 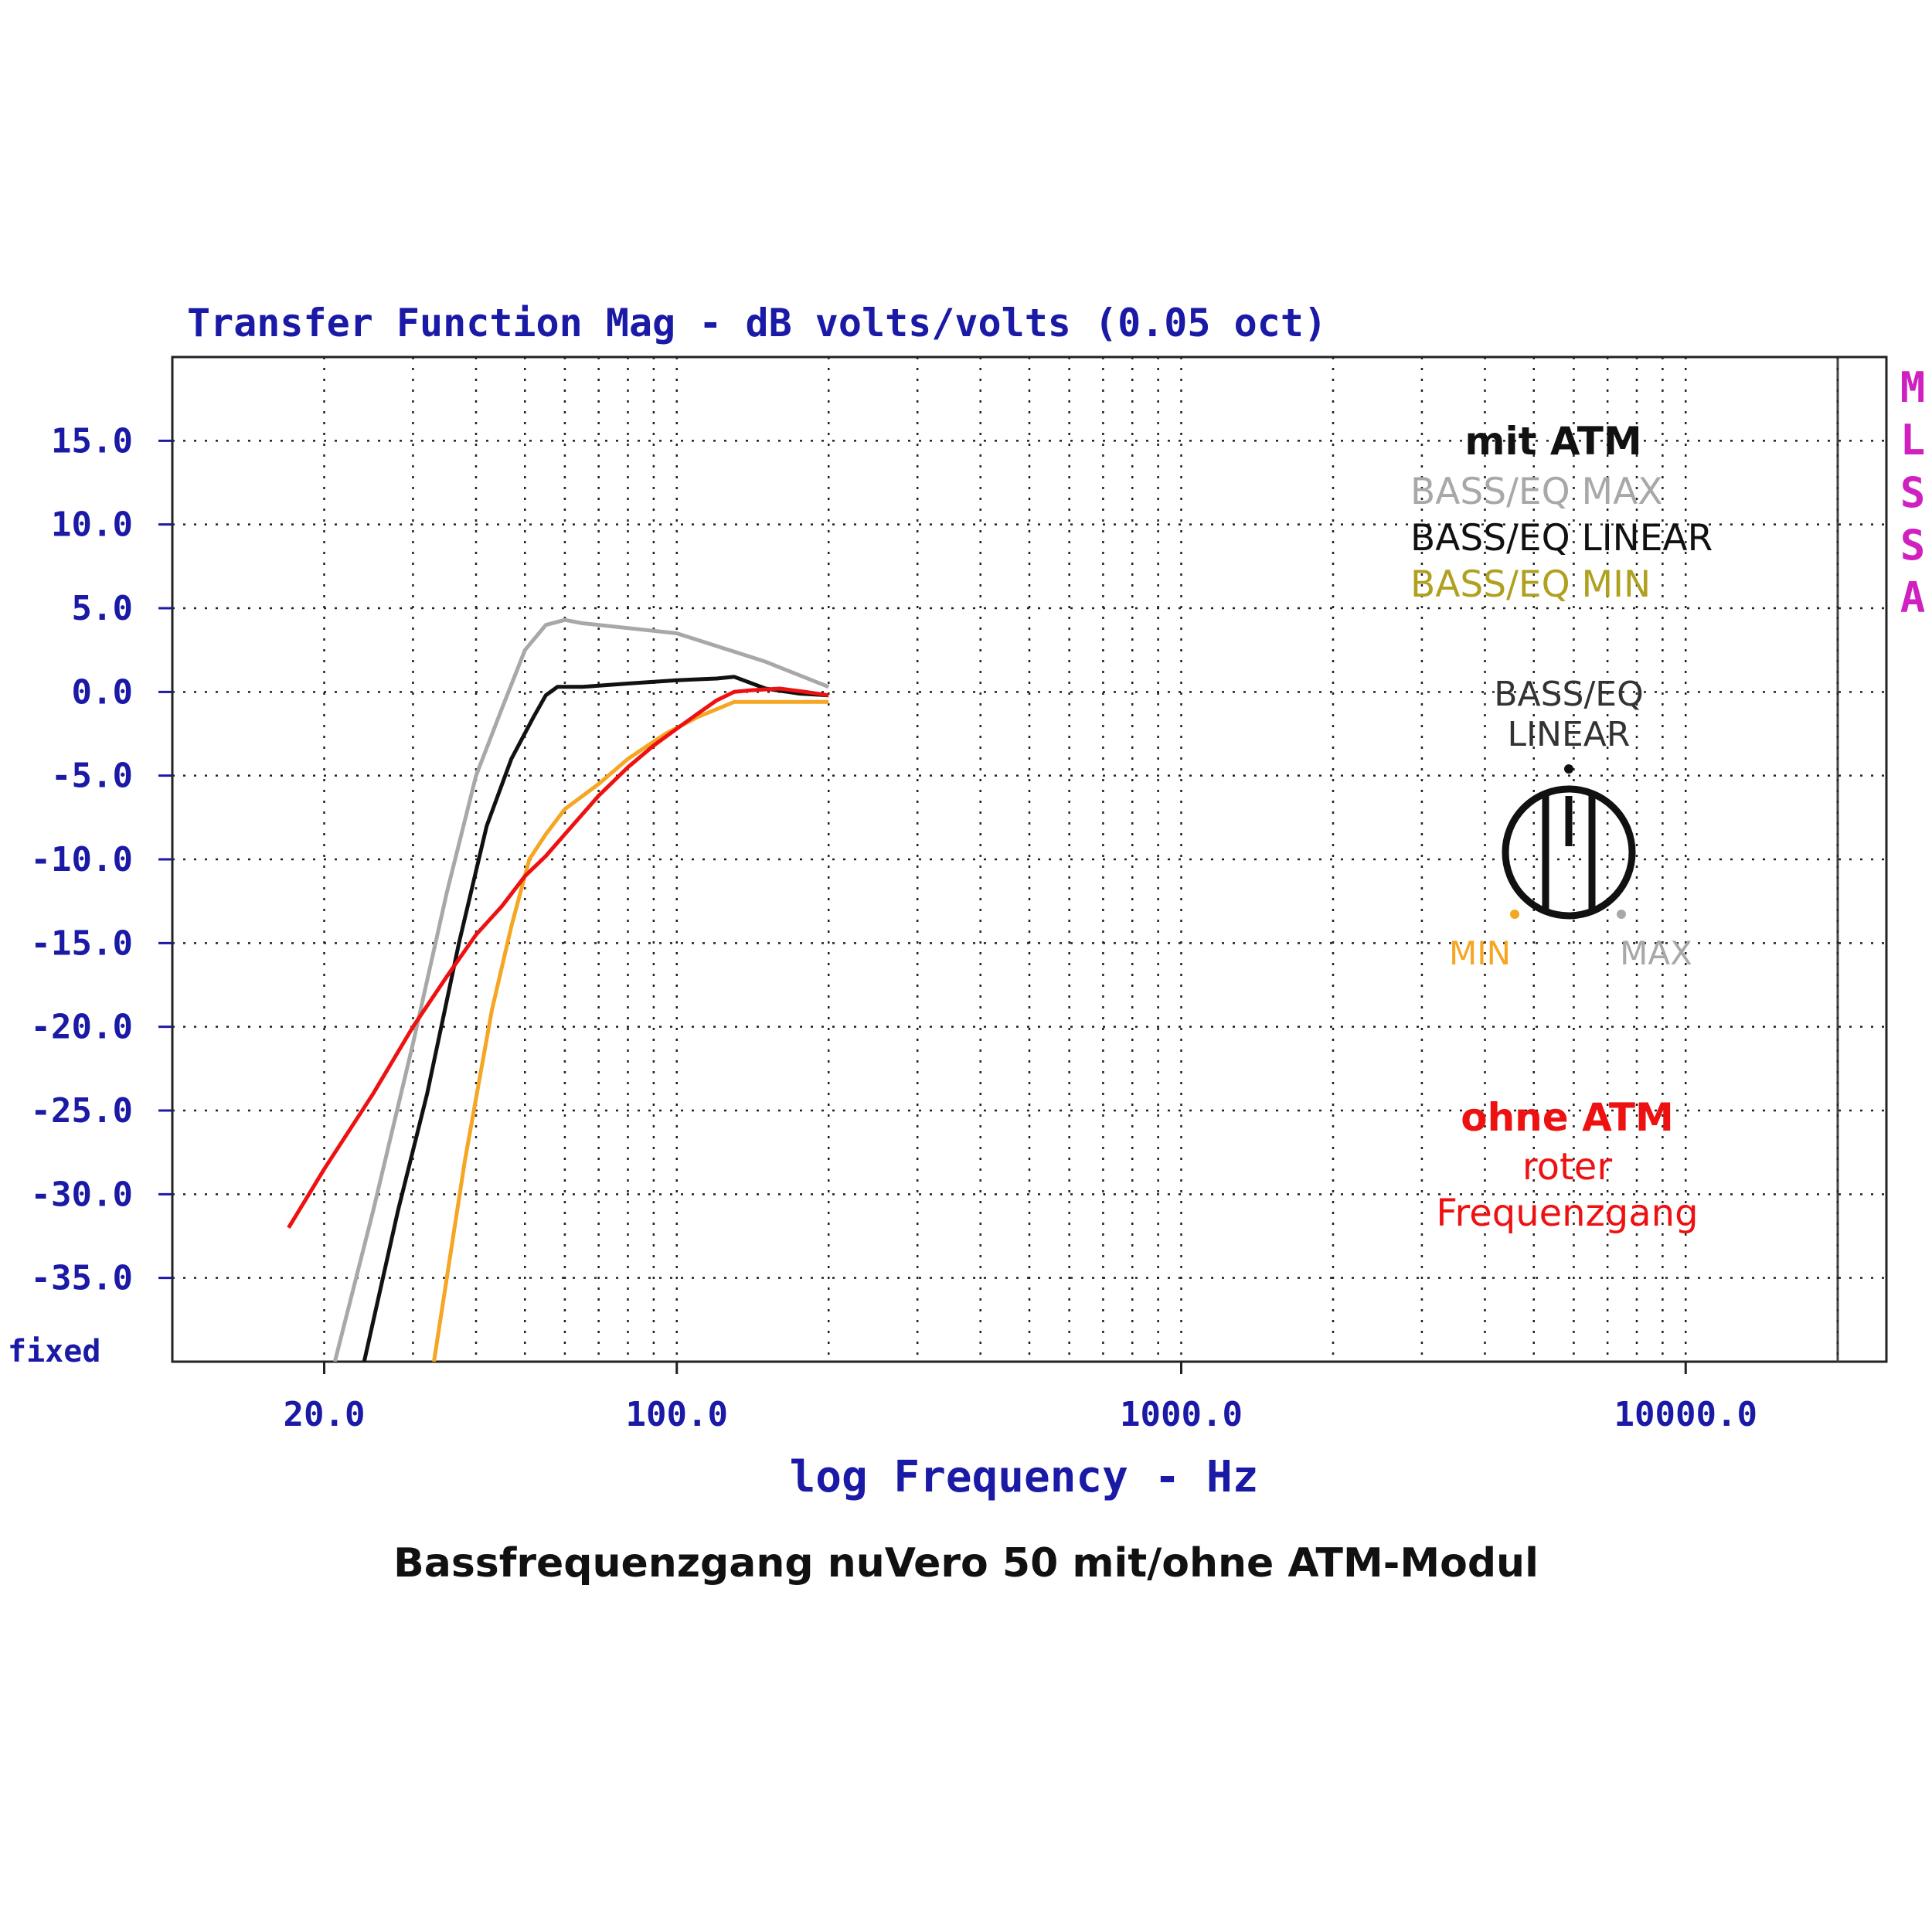 I want to click on series-line-bass-eq-linear, so click(x=596, y=1019).